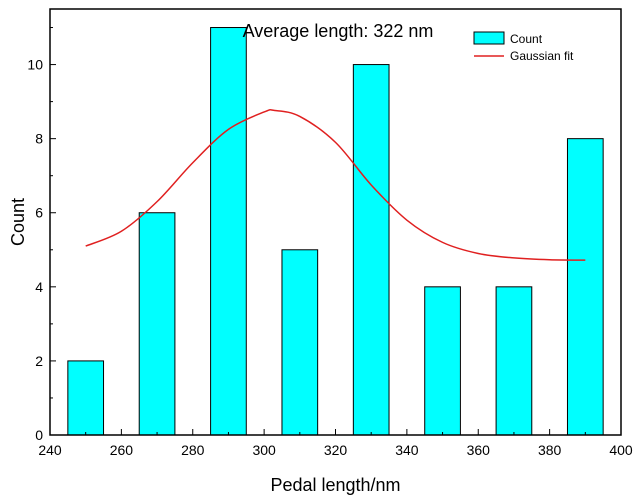  Describe the element at coordinates (479, 450) in the screenshot. I see `x-tick-label: 360` at that location.